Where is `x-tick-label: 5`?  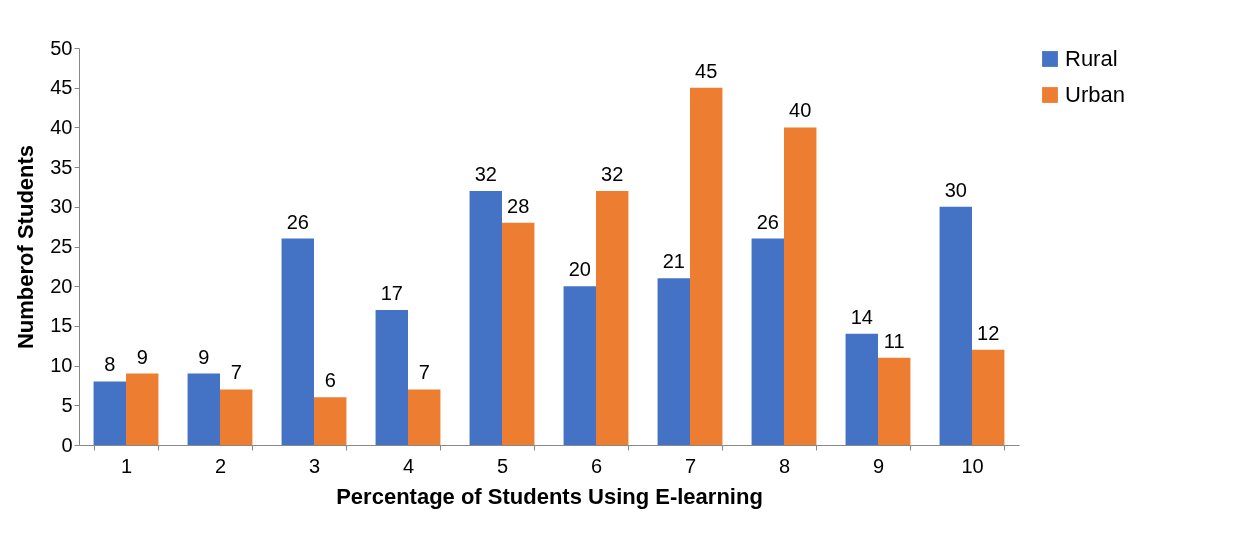
x-tick-label: 5 is located at coordinates (502, 465).